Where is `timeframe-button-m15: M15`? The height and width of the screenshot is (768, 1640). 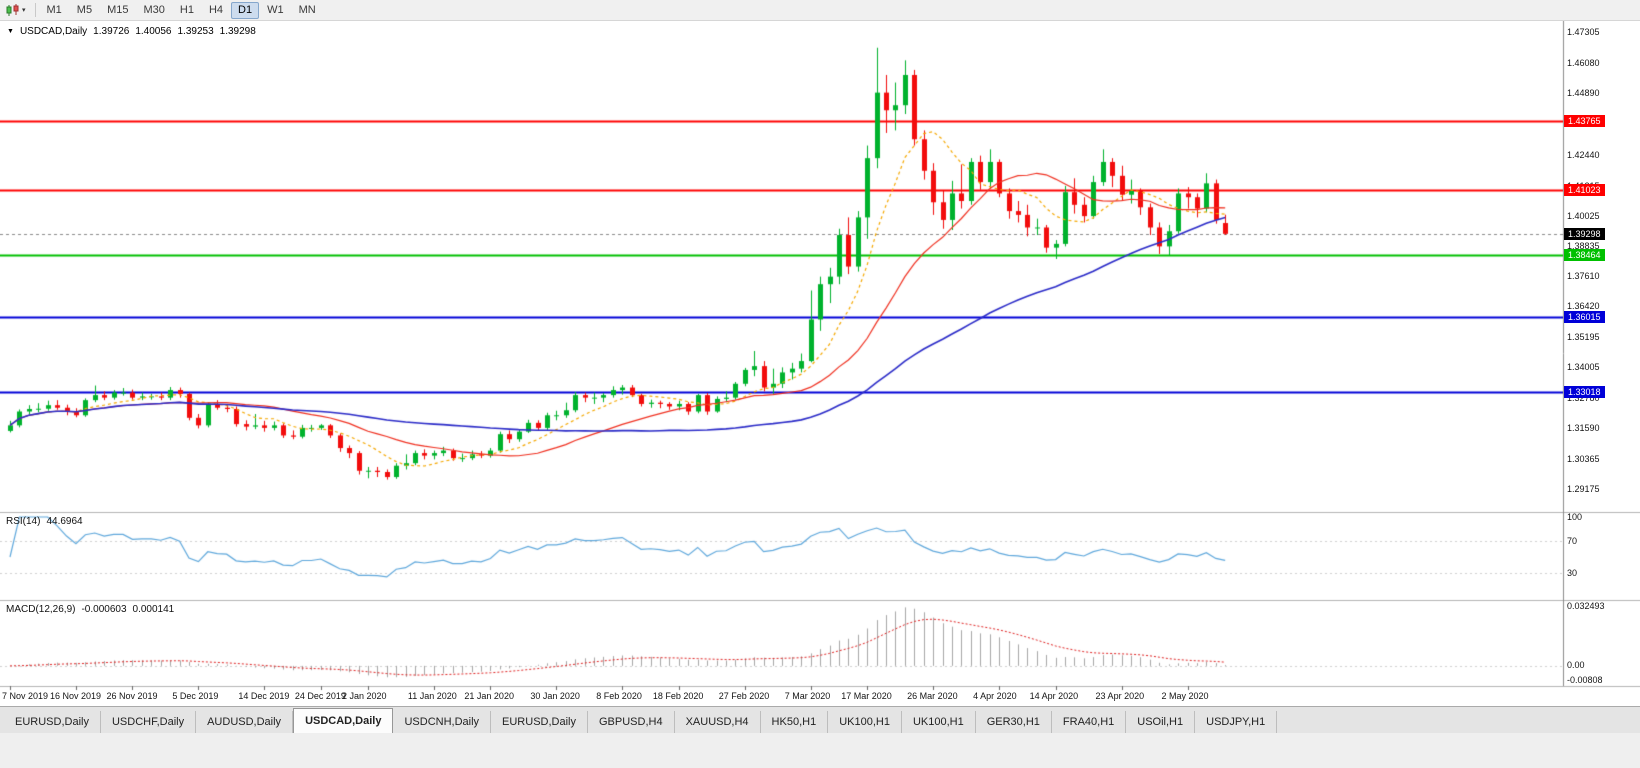 timeframe-button-m15: M15 is located at coordinates (118, 9).